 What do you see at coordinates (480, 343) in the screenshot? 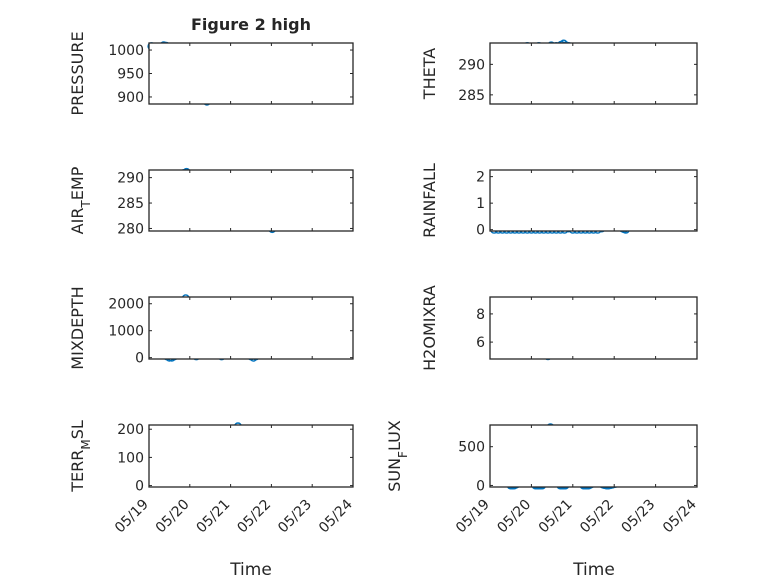
I see `y-tick-label: 6` at bounding box center [480, 343].